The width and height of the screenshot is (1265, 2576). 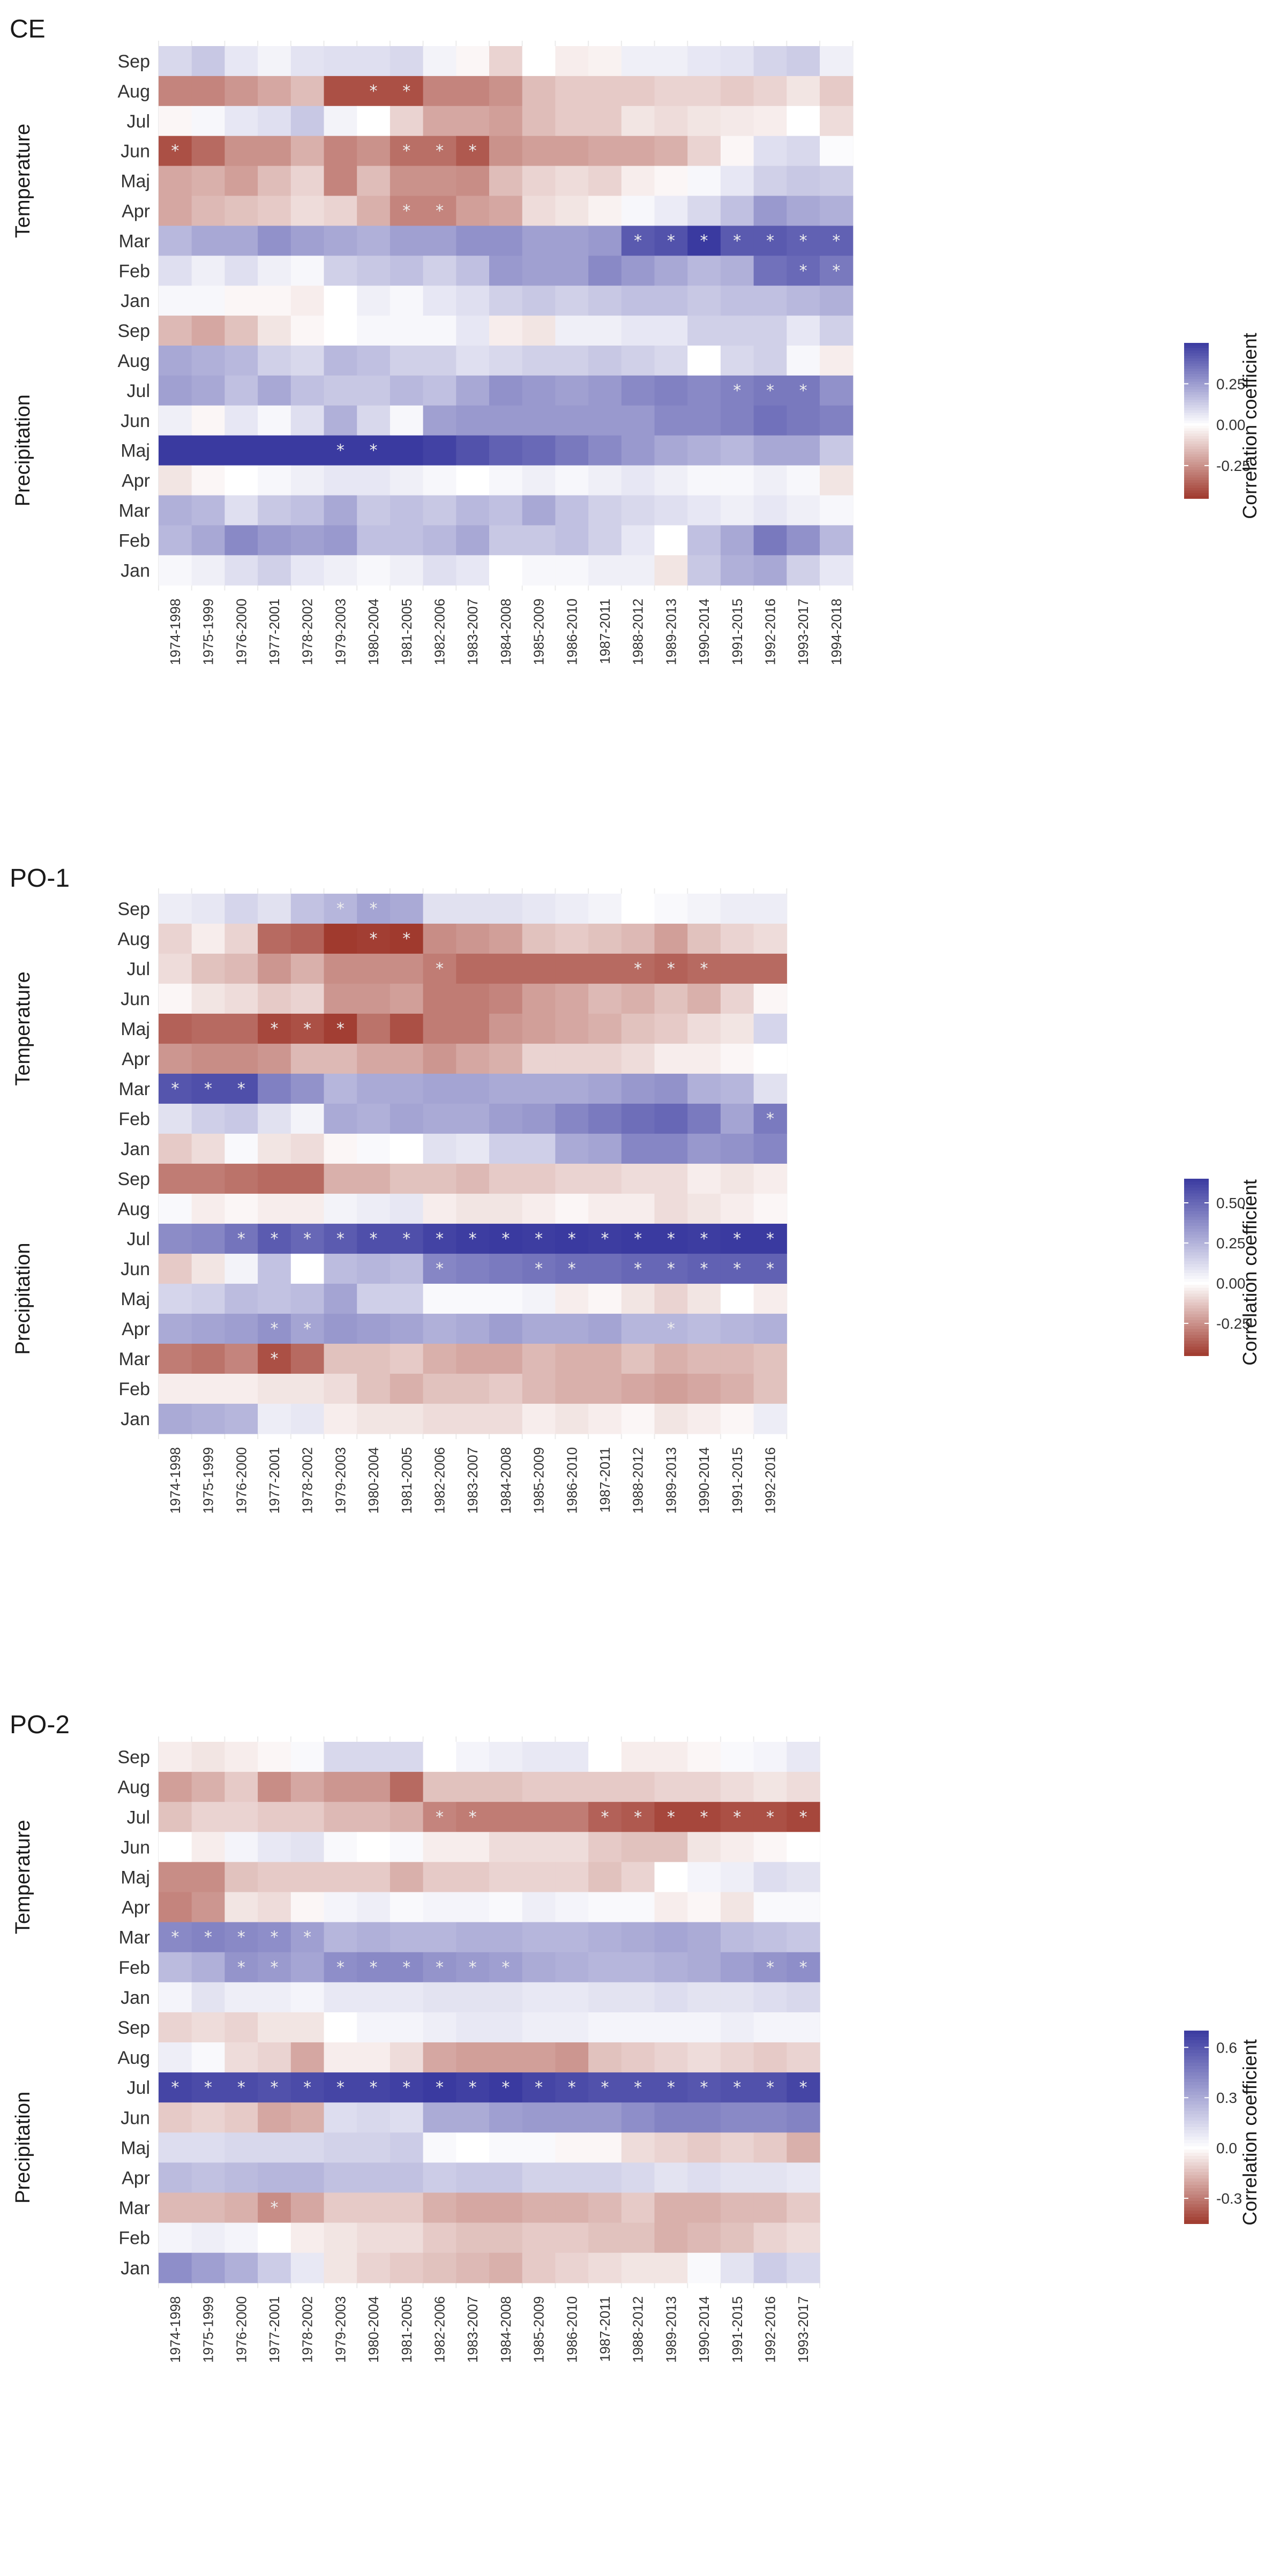 What do you see at coordinates (770, 1480) in the screenshot?
I see `x-tick-label: 1992-2016` at bounding box center [770, 1480].